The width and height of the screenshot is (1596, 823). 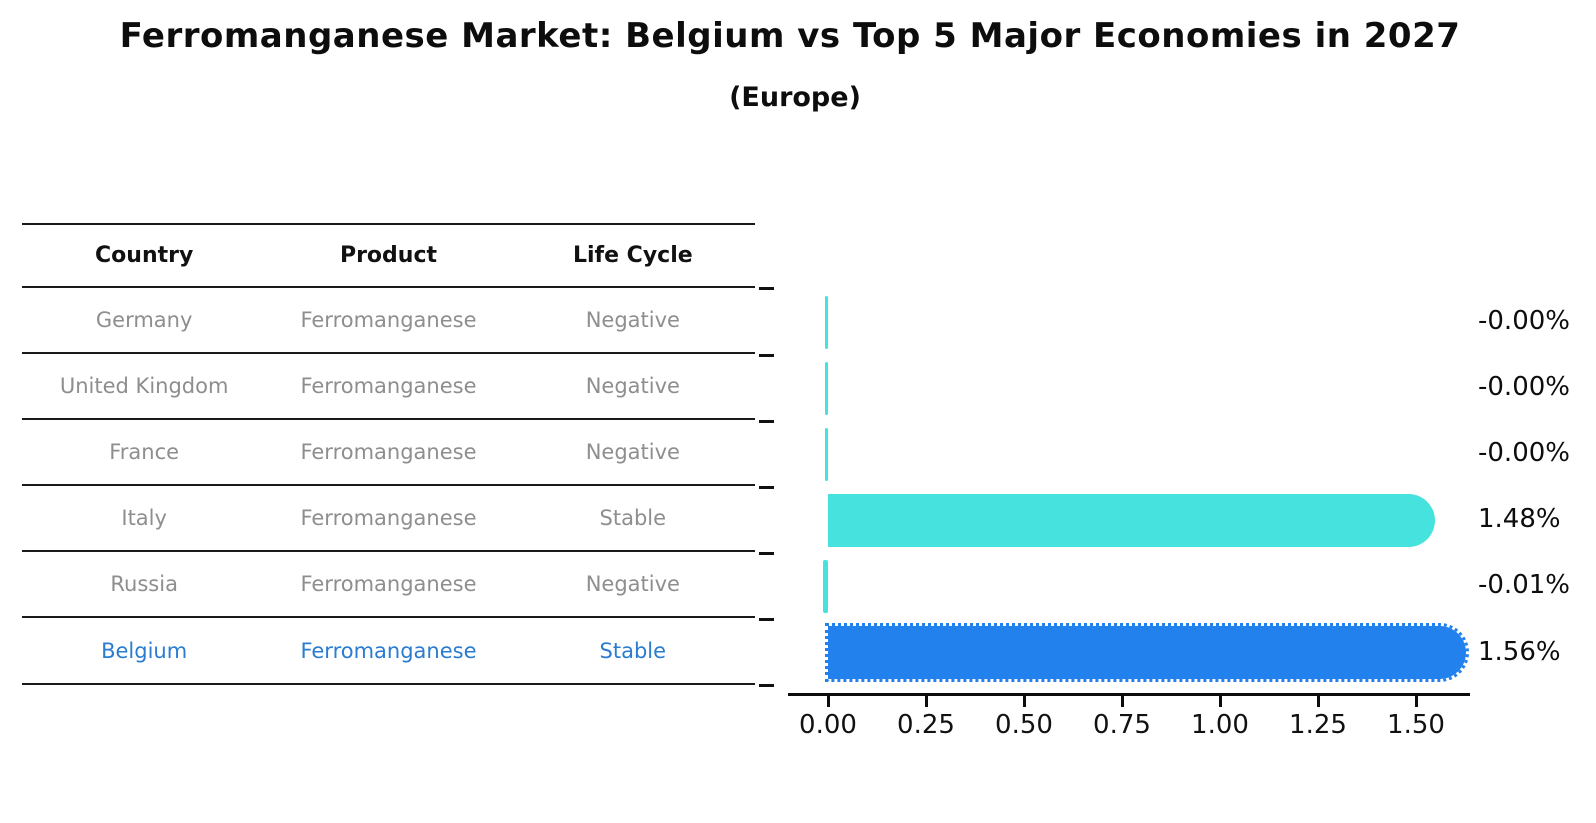 What do you see at coordinates (1524, 386) in the screenshot?
I see `value-label-united-kingdom: -0.00%` at bounding box center [1524, 386].